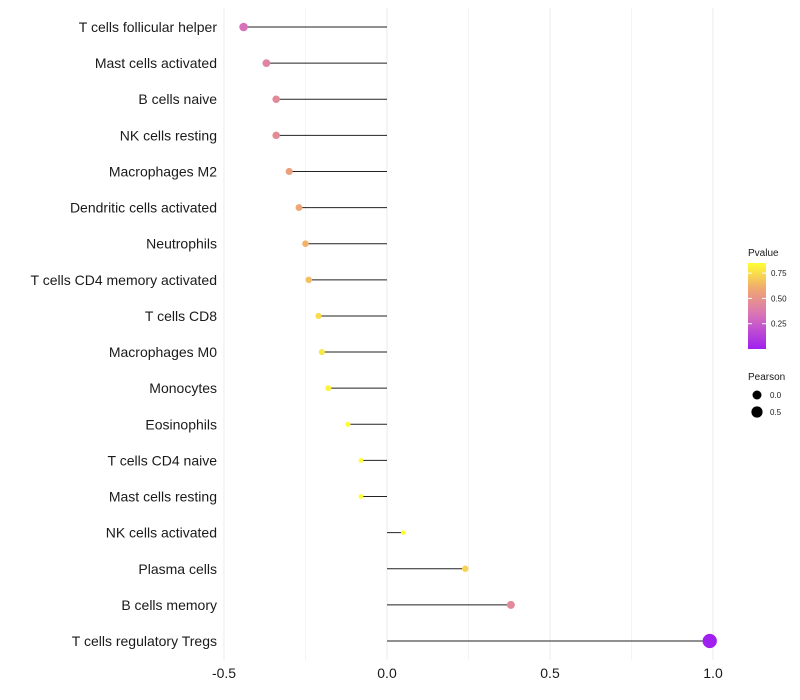 The image size is (800, 700). Describe the element at coordinates (766, 377) in the screenshot. I see `size-legend-title: Pearson` at that location.